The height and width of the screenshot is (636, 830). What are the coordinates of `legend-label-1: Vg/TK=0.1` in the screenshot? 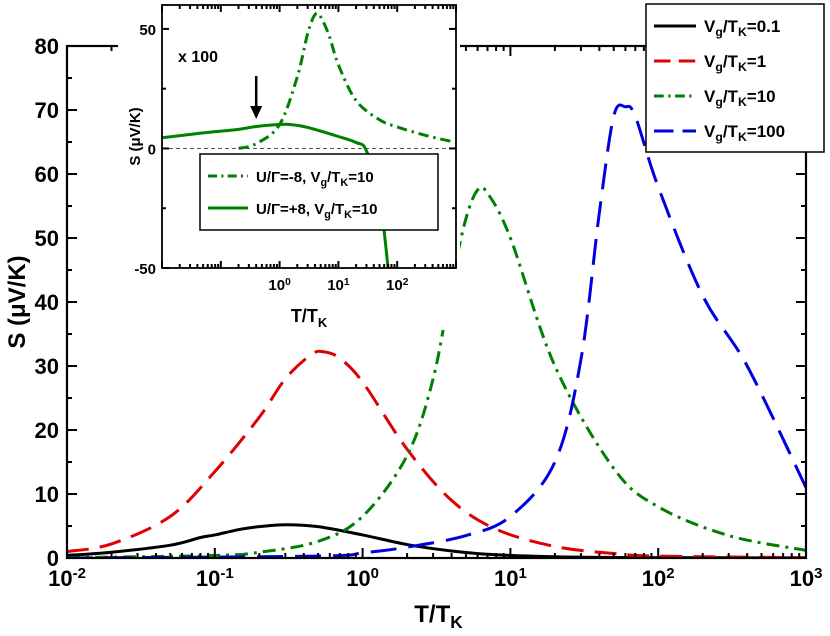 It's located at (742, 28).